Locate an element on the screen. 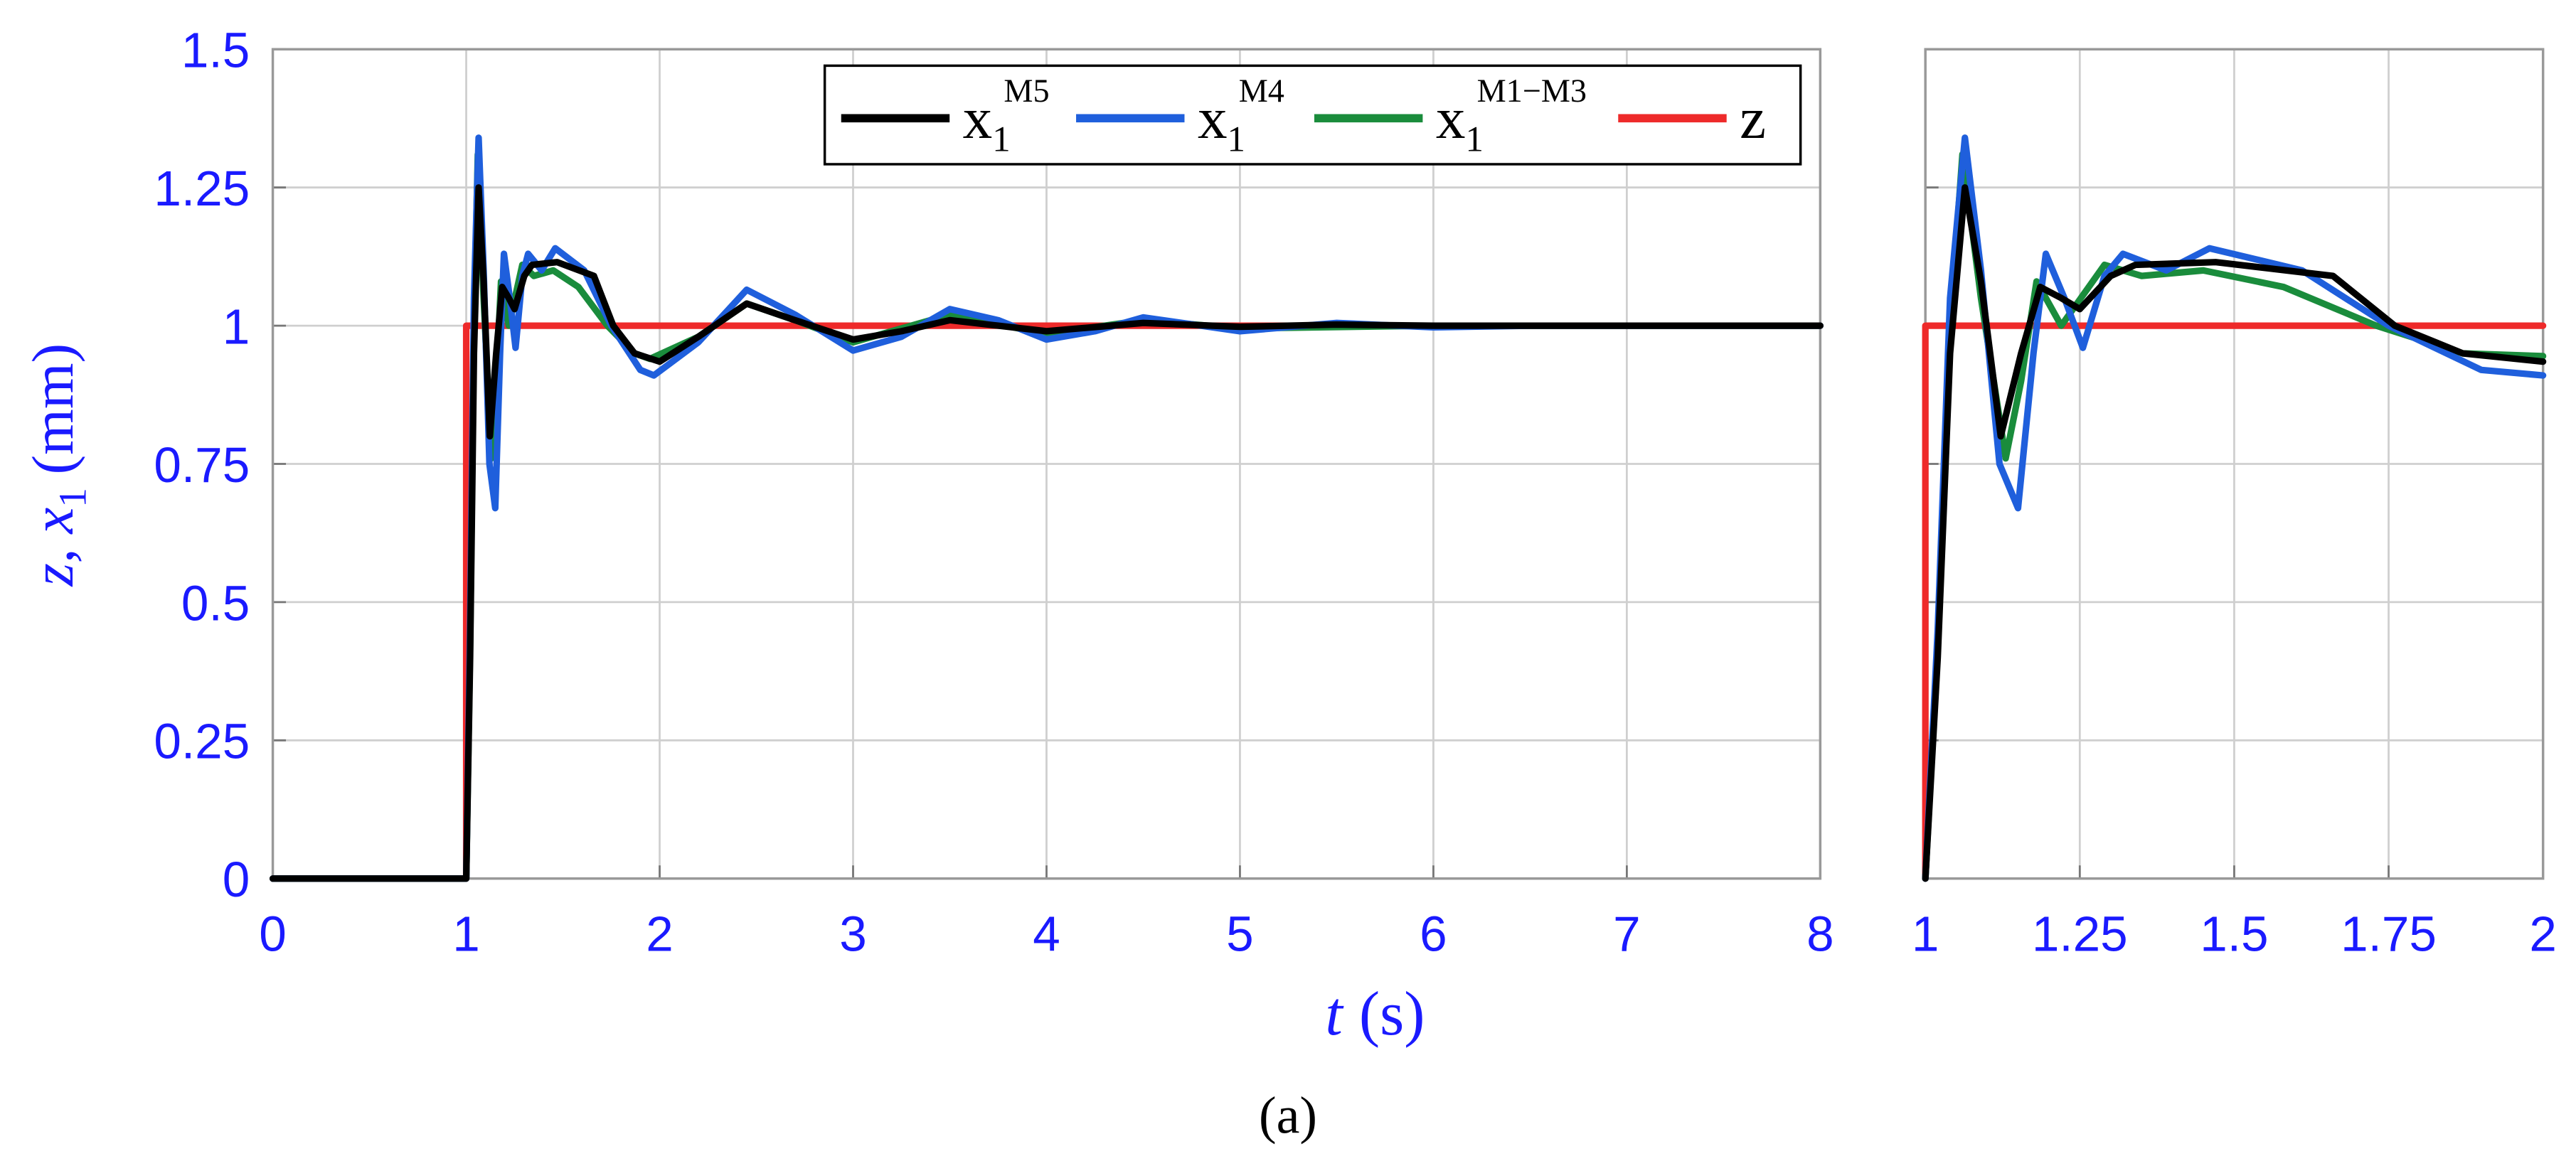 The image size is (2576, 1161). y-tick-label: 1.25 is located at coordinates (202, 188).